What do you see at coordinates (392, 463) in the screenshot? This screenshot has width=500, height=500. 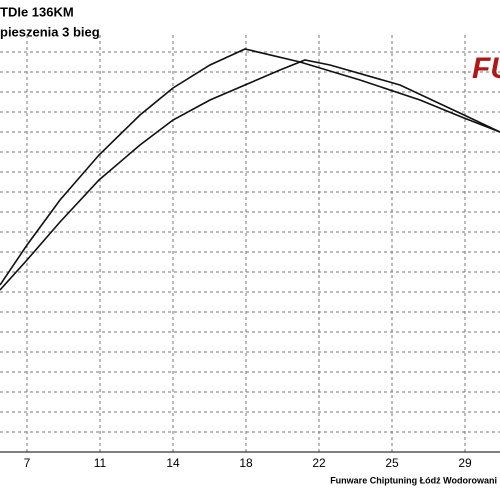 I see `x-tick-label: 25` at bounding box center [392, 463].